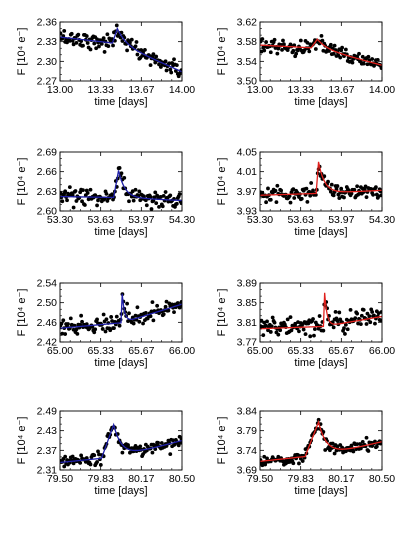 This screenshot has width=415, height=545. Describe the element at coordinates (382, 479) in the screenshot. I see `x-tick-label: 80.50` at that location.